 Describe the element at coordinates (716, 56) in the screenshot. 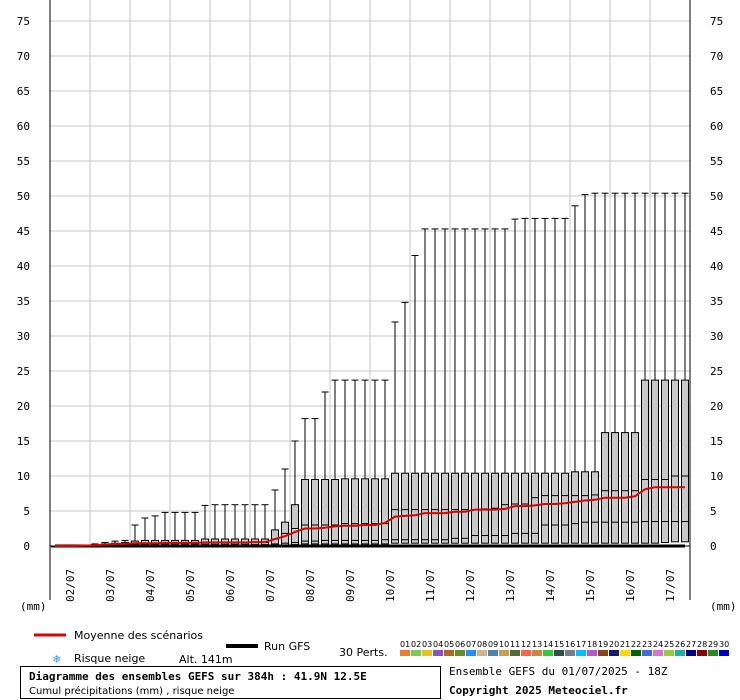

I see `y-tick-label-right: 70` at that location.